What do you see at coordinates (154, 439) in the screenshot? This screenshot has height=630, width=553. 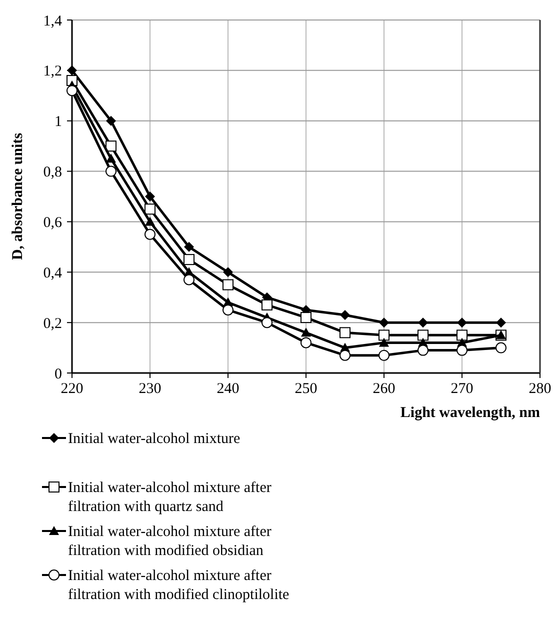 I see `legend-label: Initial water-alcohol mixture` at bounding box center [154, 439].